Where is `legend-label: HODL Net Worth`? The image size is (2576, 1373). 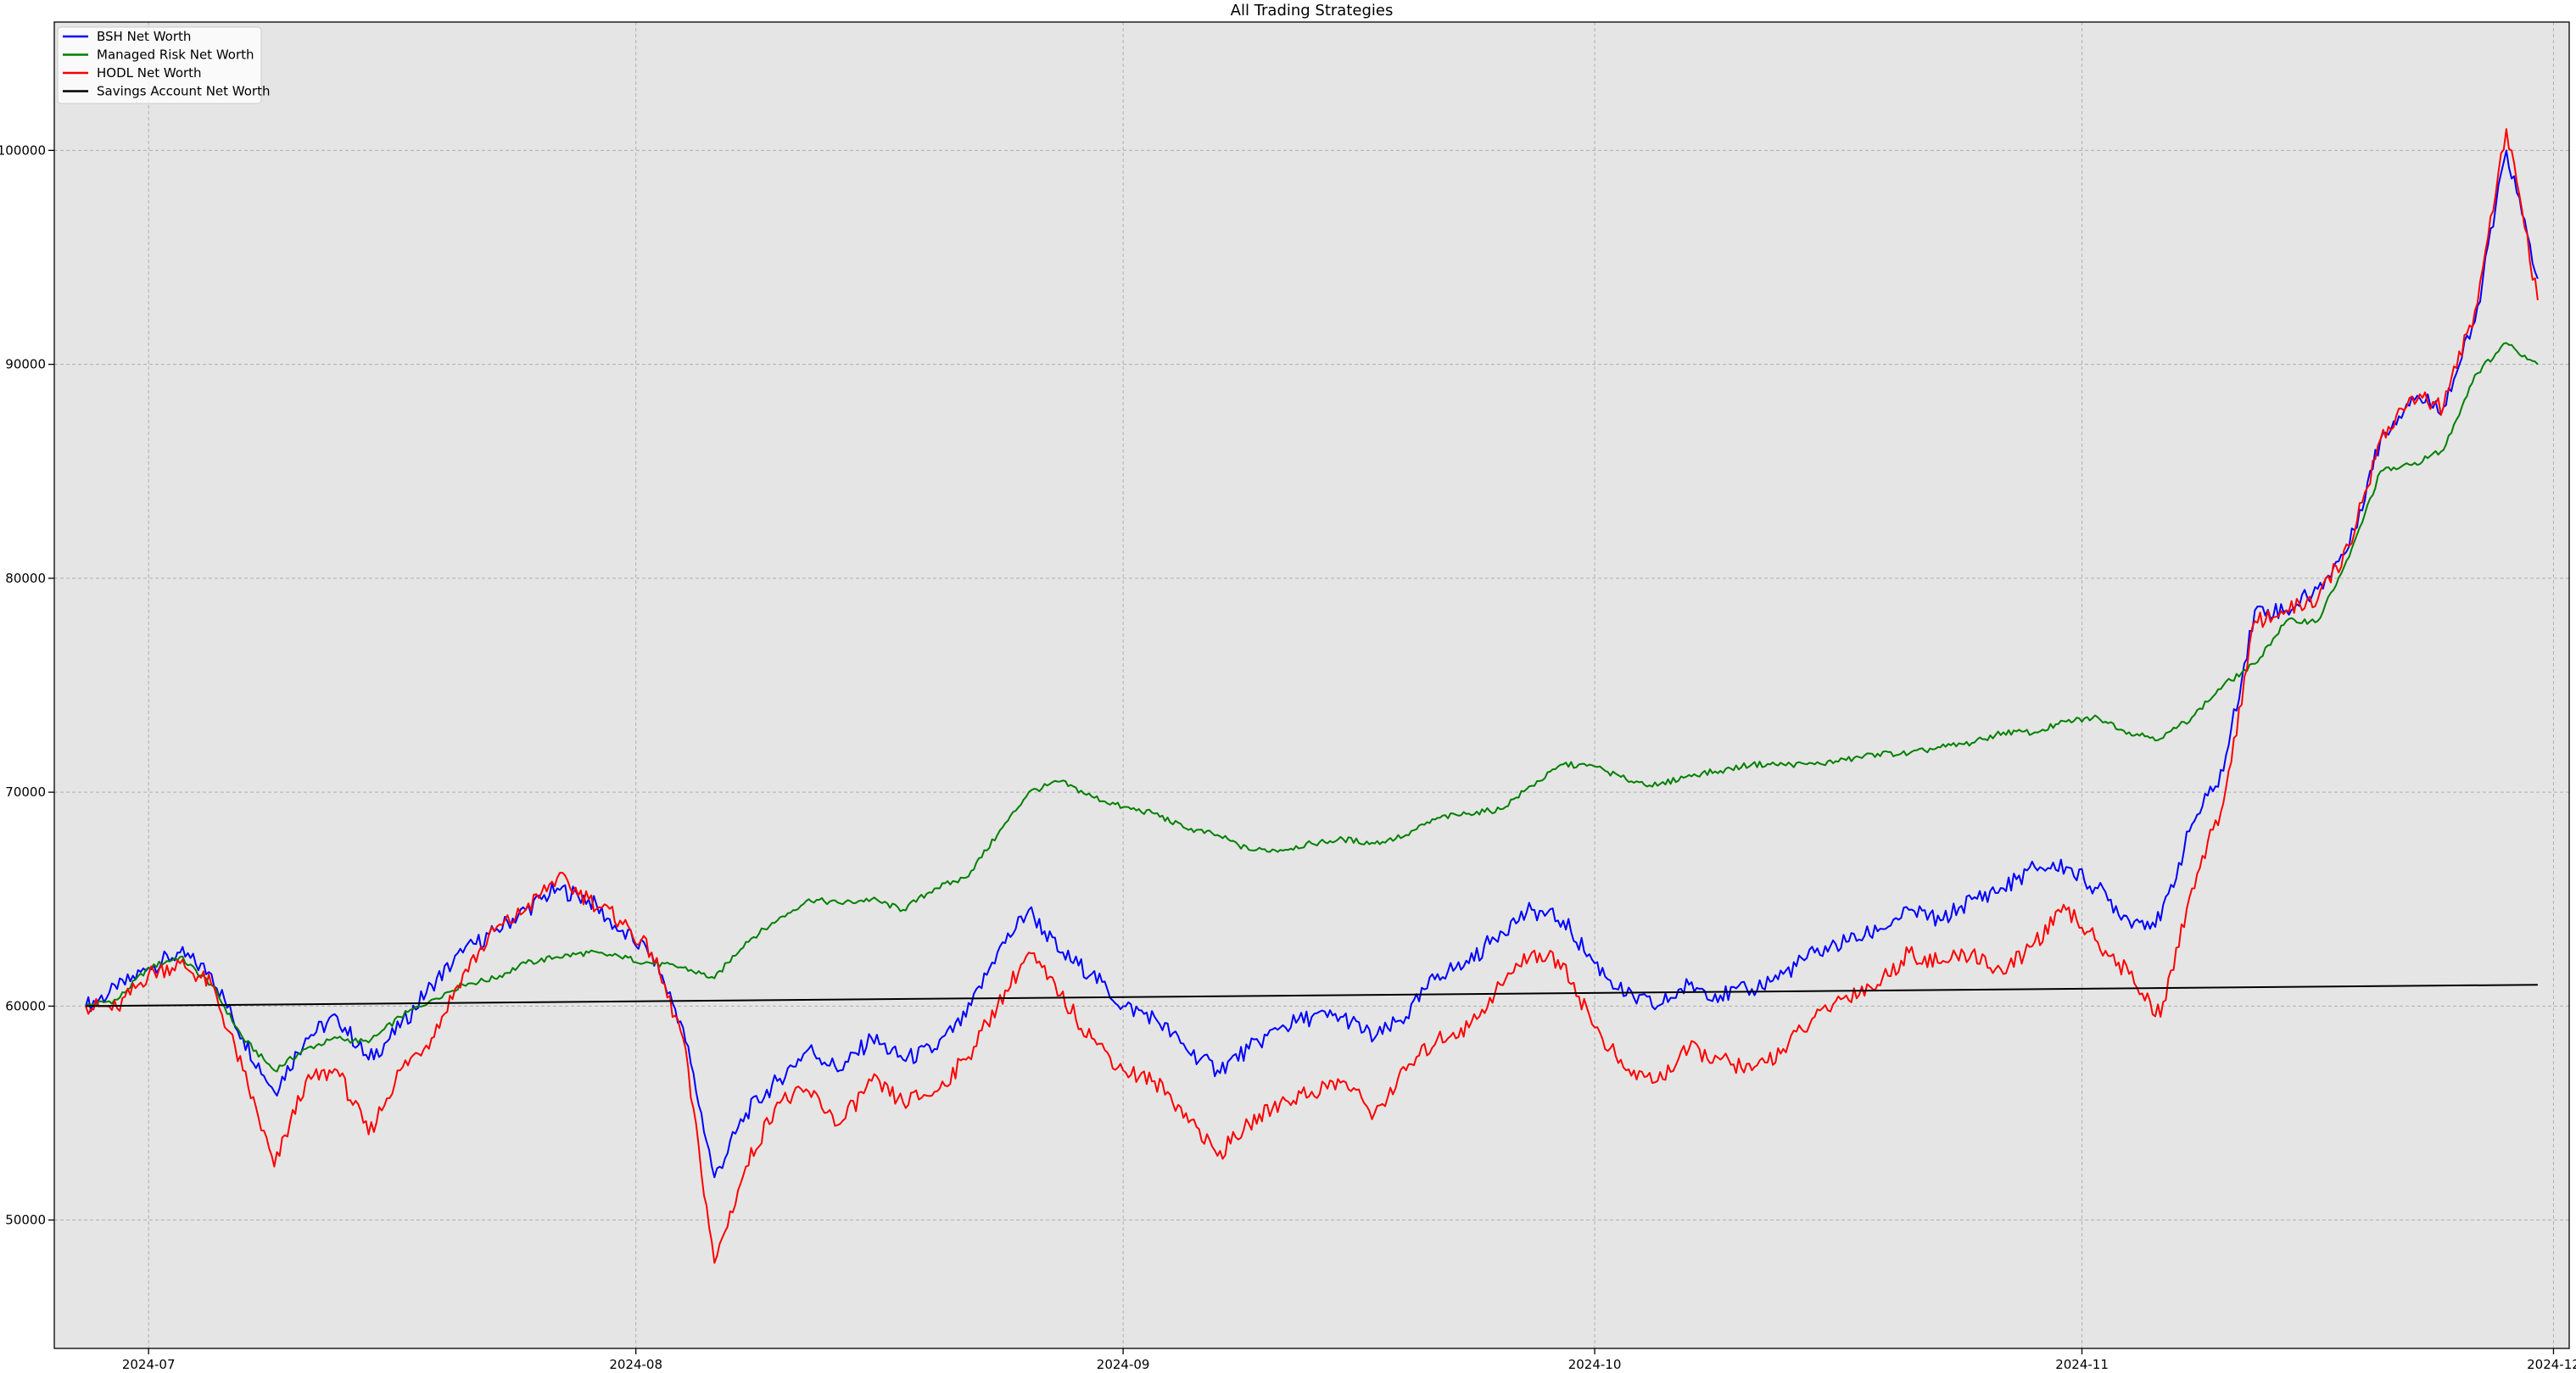 legend-label: HODL Net Worth is located at coordinates (149, 73).